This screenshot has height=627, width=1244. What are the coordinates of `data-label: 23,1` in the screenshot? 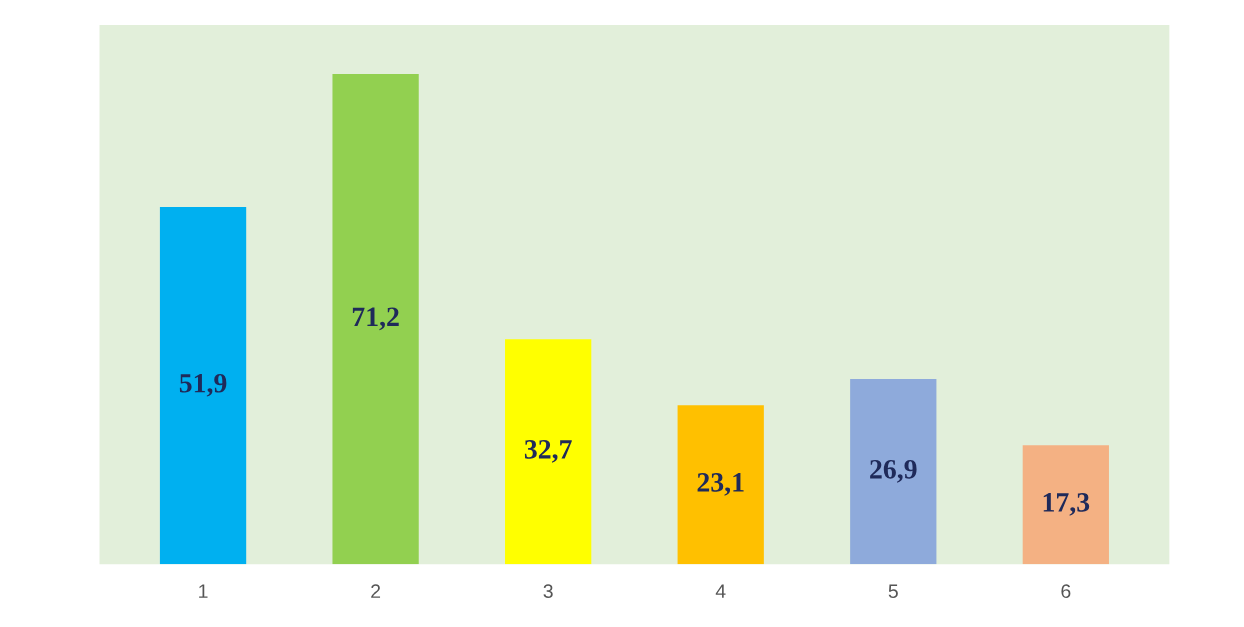 It's located at (720, 484).